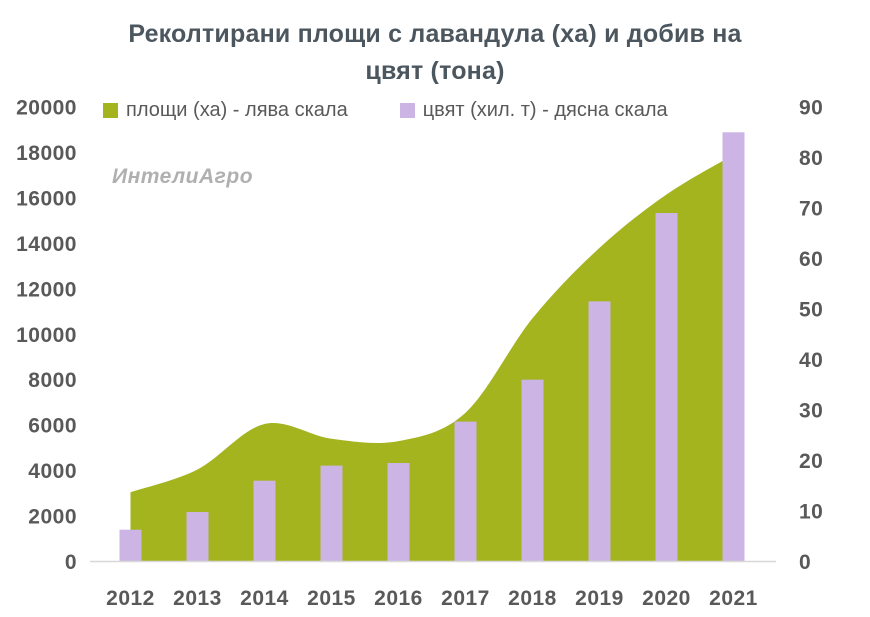  I want to click on bar-2021, so click(733, 347).